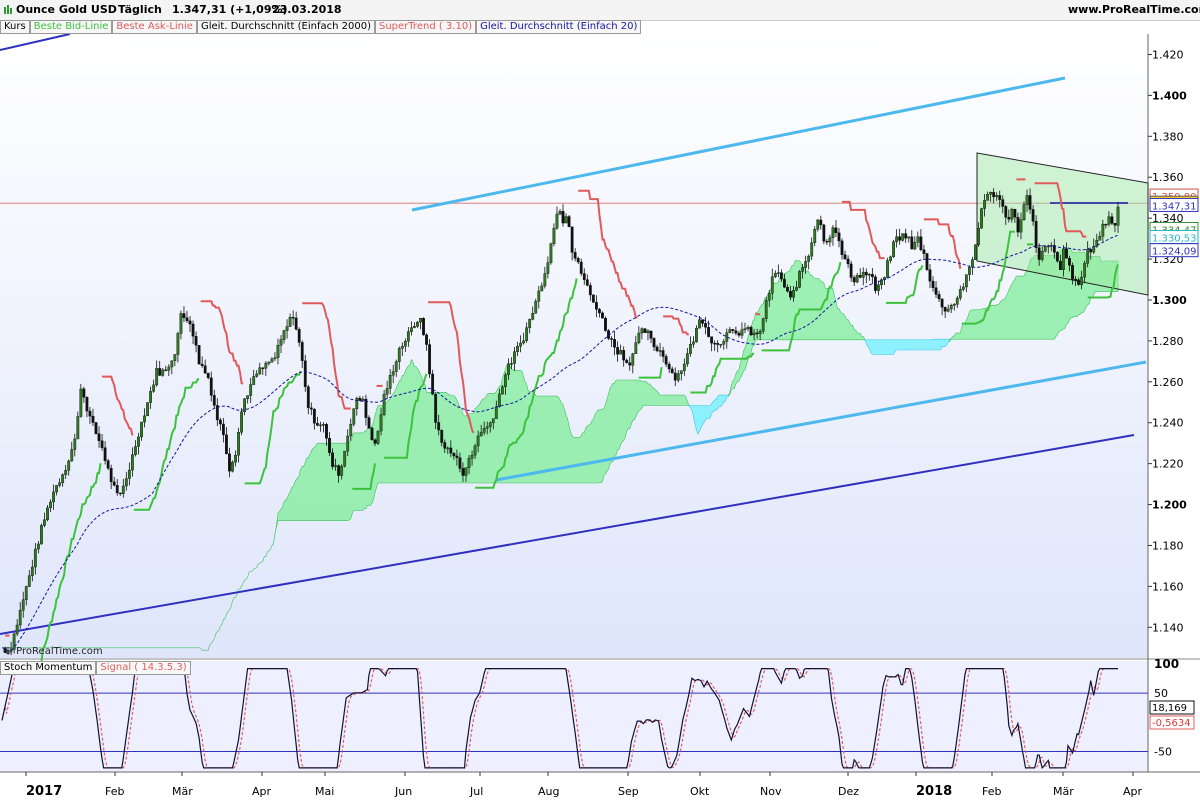 The image size is (1200, 804). I want to click on price-scale-label: 1.330,53, so click(1174, 239).